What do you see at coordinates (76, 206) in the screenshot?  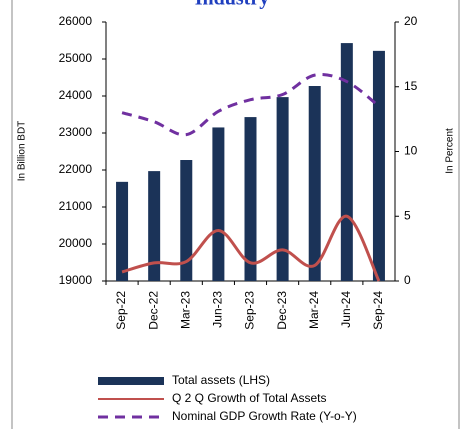 I see `y-tick-label: 21000` at bounding box center [76, 206].